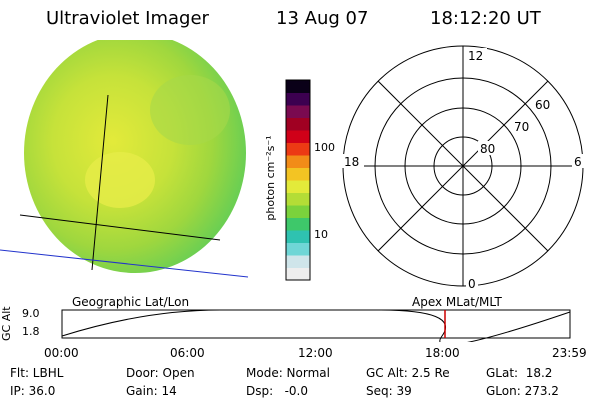 The width and height of the screenshot is (600, 400). What do you see at coordinates (37, 373) in the screenshot?
I see `filter-status: Flt: LBHL` at bounding box center [37, 373].